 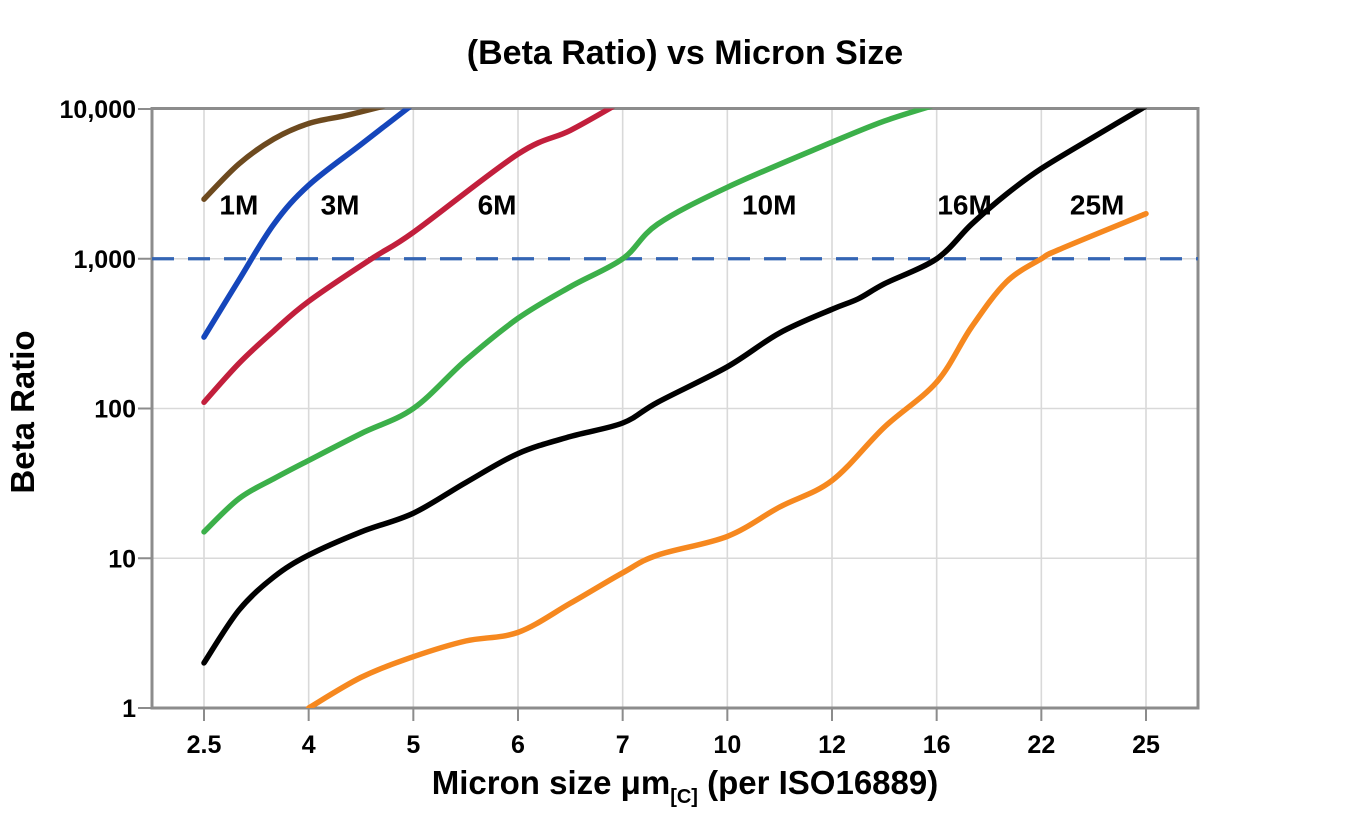 What do you see at coordinates (309, 745) in the screenshot?
I see `x-tick-label-4: 4` at bounding box center [309, 745].